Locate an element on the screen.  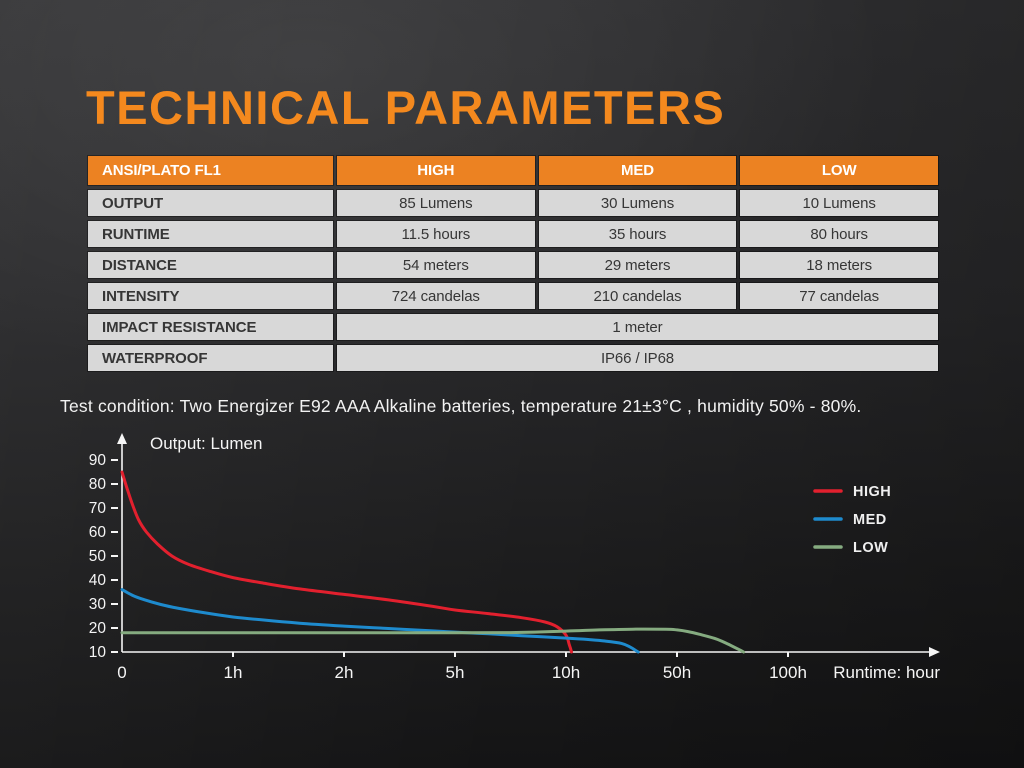
cell-intensity-med: 210 candelas is located at coordinates (637, 296).